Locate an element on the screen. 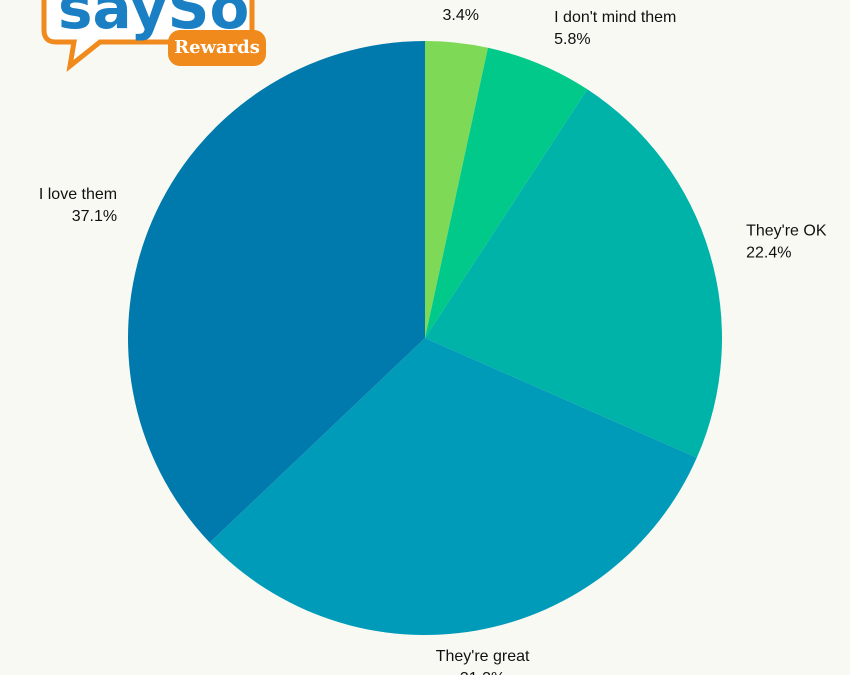 The image size is (850, 675). logo-bubble is located at coordinates (148, 36).